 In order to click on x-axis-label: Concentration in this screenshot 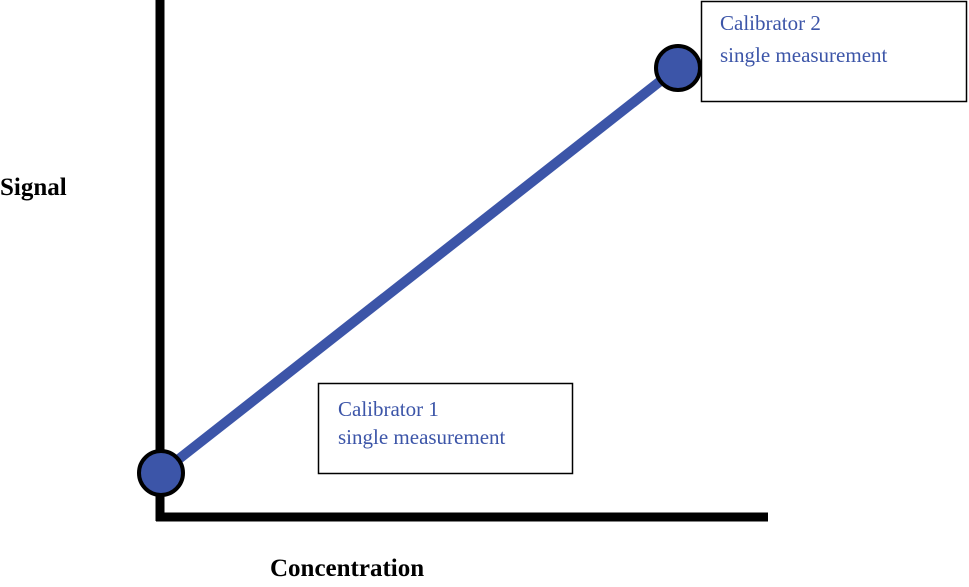, I will do `click(347, 568)`.